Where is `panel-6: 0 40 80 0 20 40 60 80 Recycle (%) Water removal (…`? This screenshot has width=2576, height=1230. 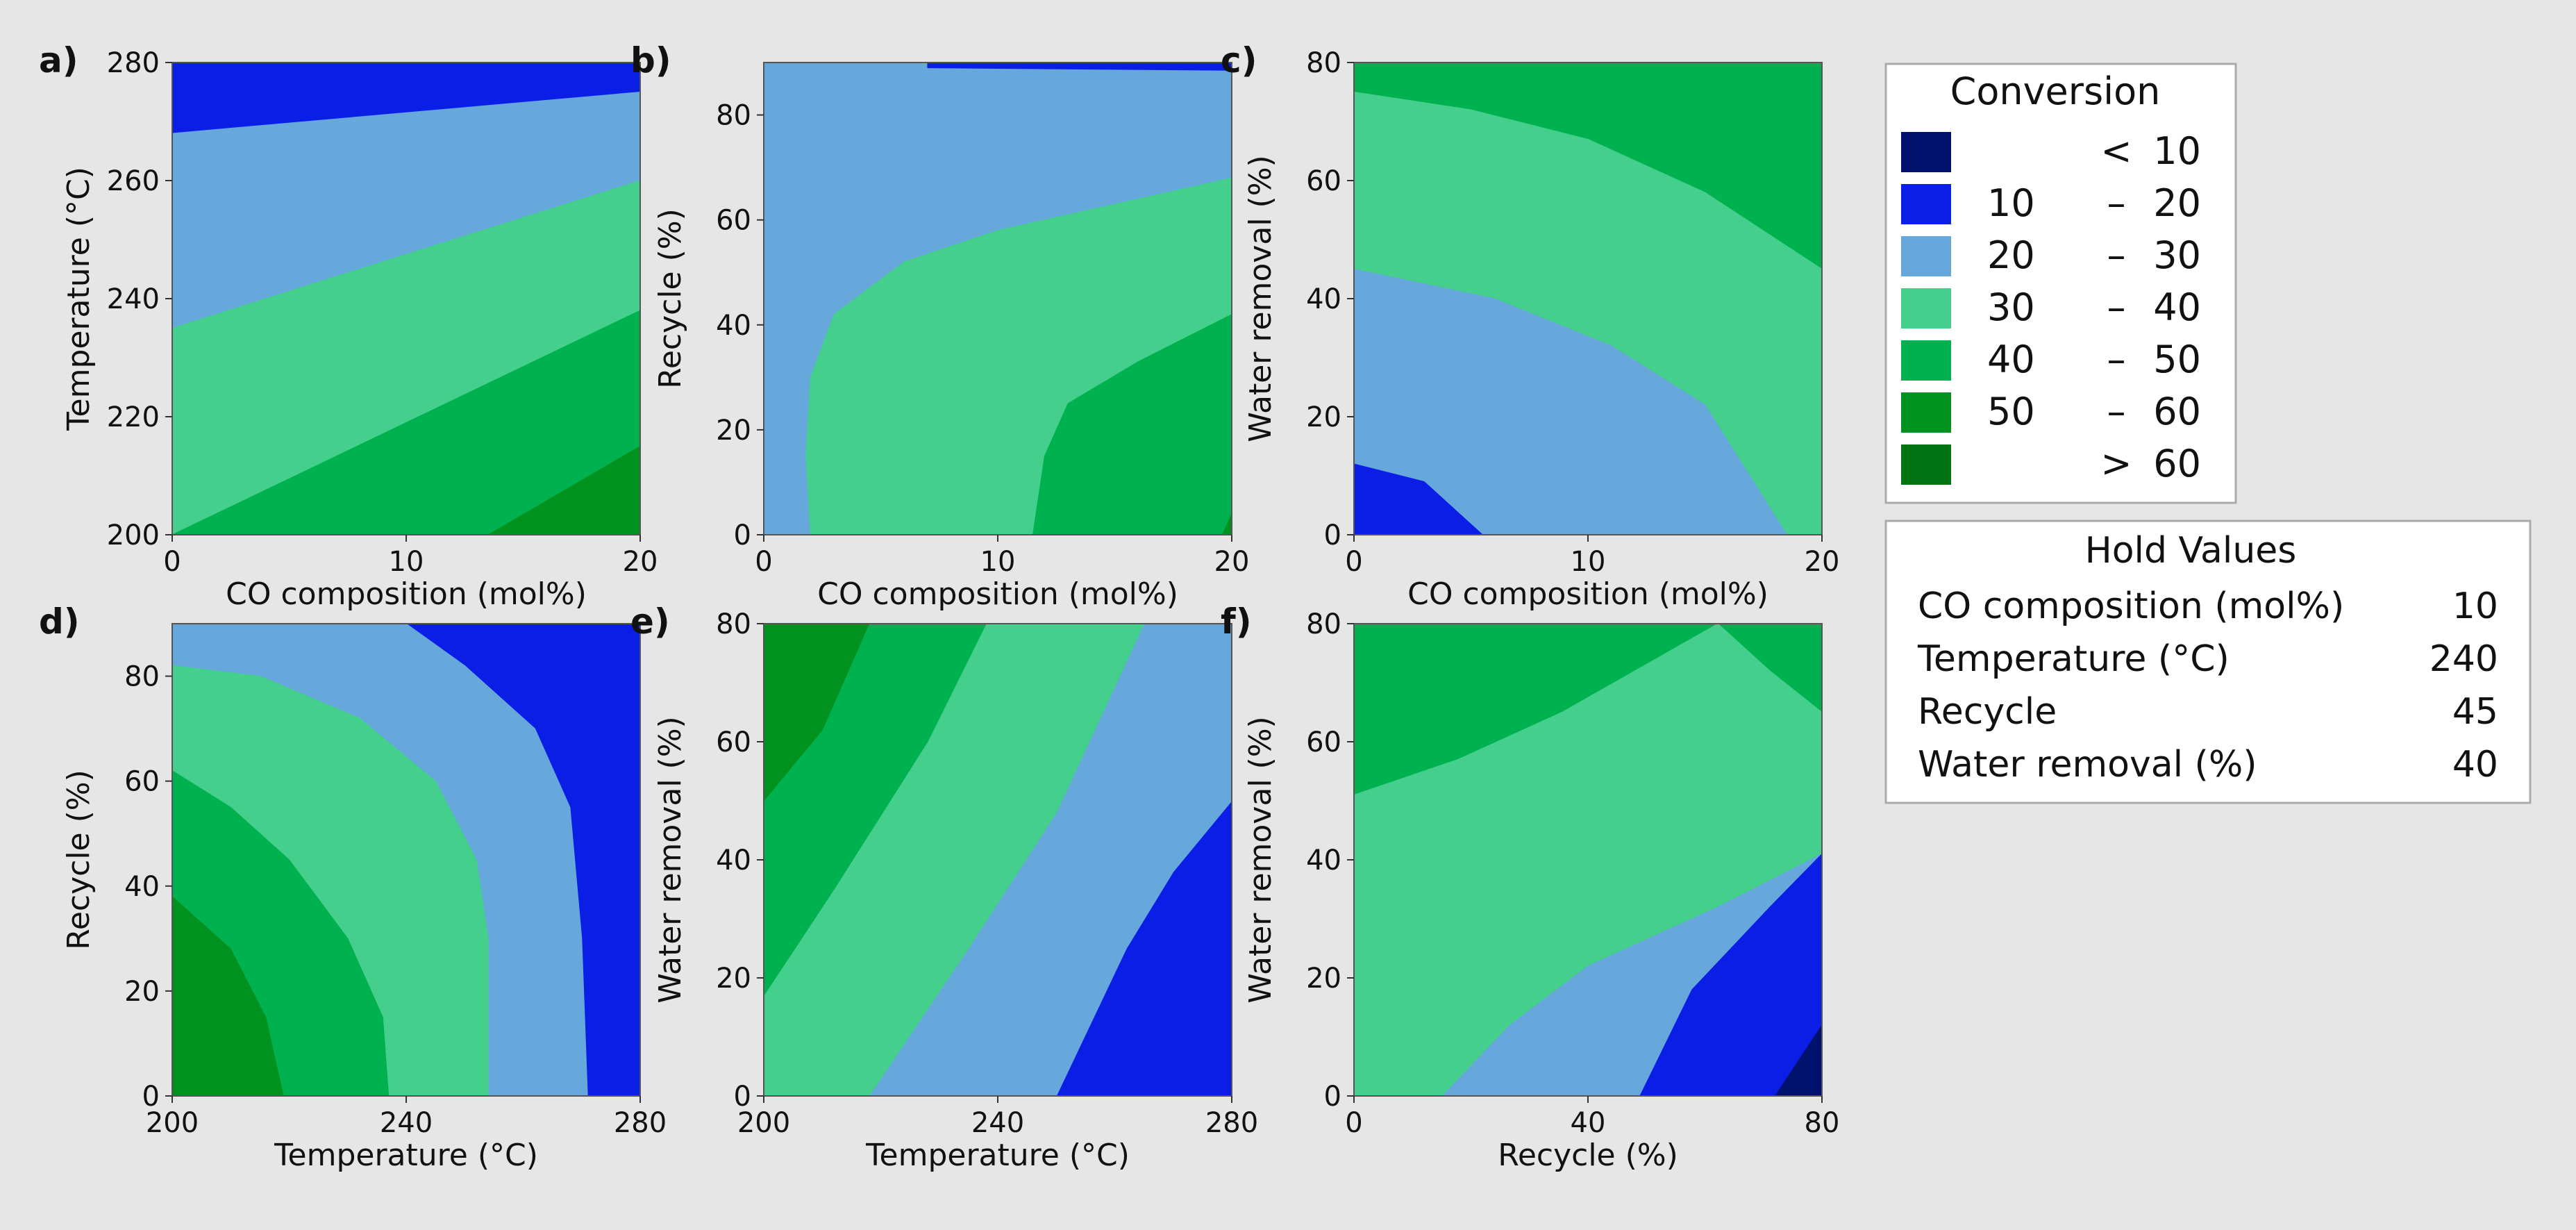
panel-6: 0 40 80 0 20 40 60 80 Recycle (%) Water removal (… is located at coordinates (1530, 887).